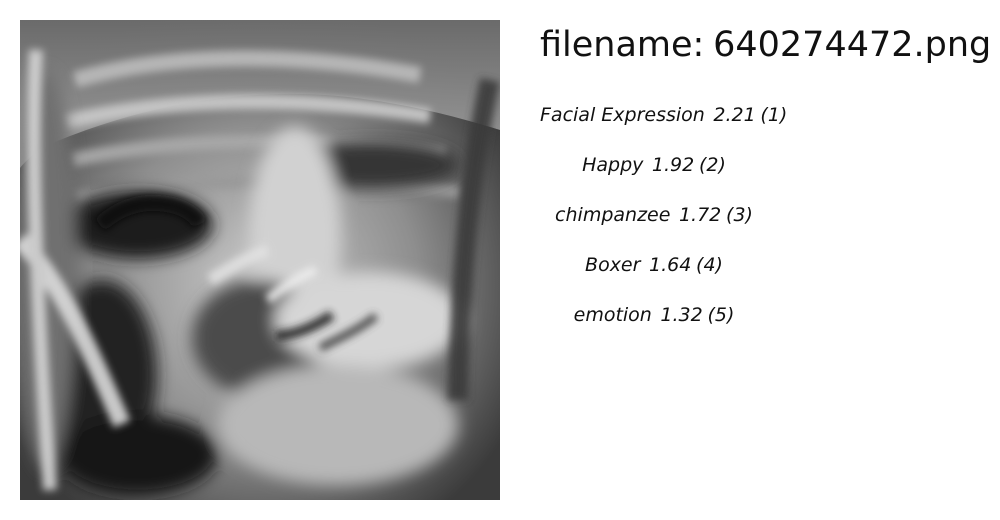  Describe the element at coordinates (654, 277) in the screenshot. I see `prediction-row: Boxer 1.64 (4)` at that location.